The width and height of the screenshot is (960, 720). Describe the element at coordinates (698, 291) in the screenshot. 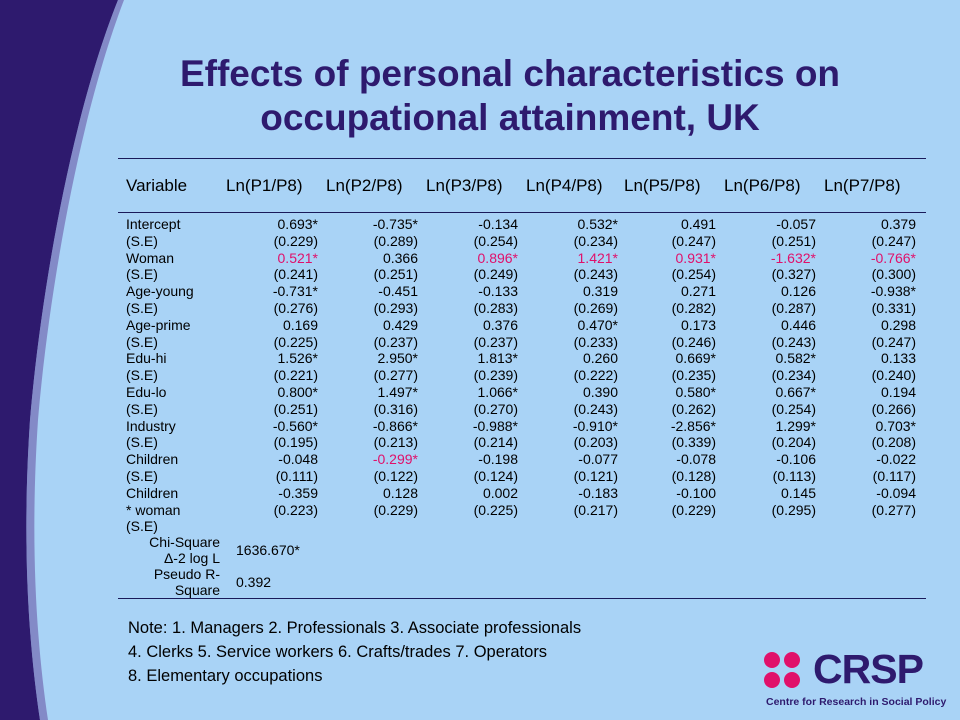

I see `table-cell: 0.271` at that location.